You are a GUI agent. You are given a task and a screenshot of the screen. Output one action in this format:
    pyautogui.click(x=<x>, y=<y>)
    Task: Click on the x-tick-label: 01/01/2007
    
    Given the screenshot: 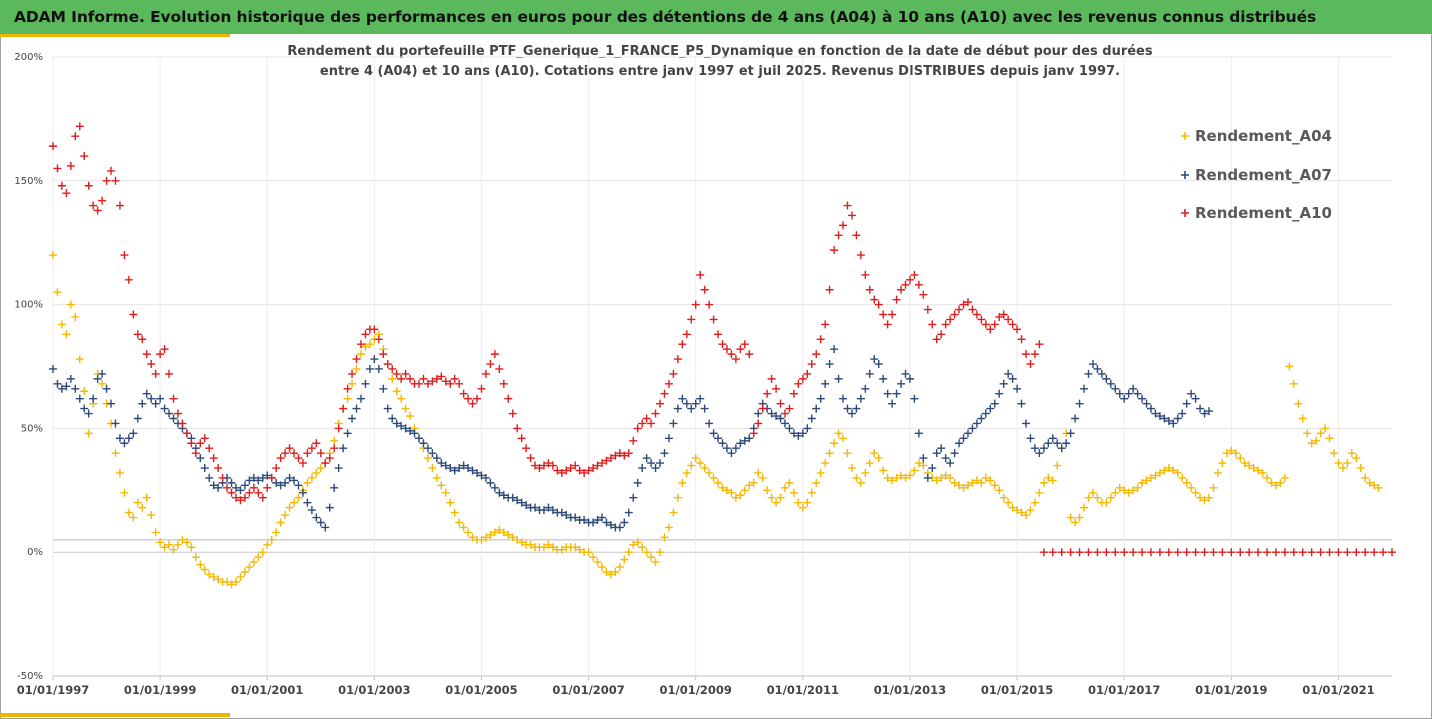 What is the action you would take?
    pyautogui.click(x=588, y=690)
    